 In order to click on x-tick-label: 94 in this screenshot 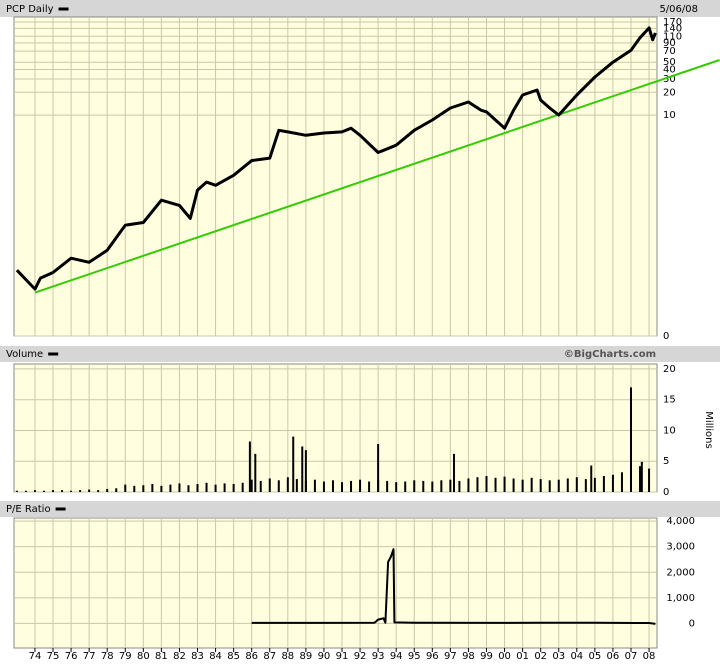, I will do `click(396, 656)`.